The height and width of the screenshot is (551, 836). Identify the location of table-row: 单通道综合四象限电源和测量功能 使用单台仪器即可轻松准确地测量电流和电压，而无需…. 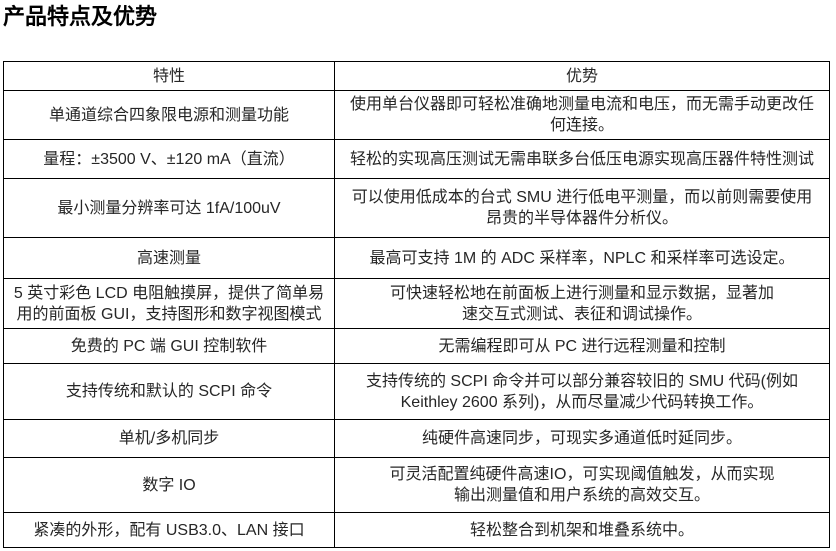
(416, 115).